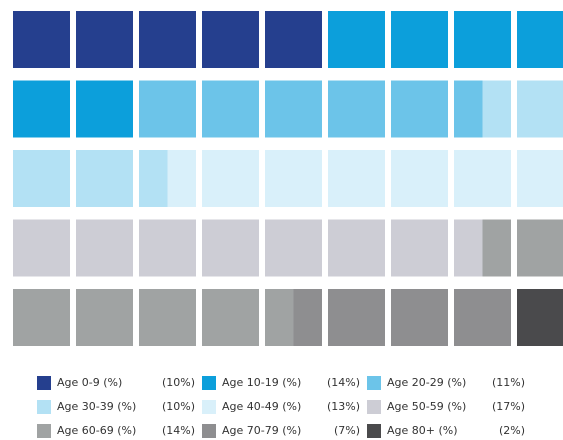 The height and width of the screenshot is (440, 563). What do you see at coordinates (426, 406) in the screenshot?
I see `legend-label: Age 50-59 (%)` at bounding box center [426, 406].